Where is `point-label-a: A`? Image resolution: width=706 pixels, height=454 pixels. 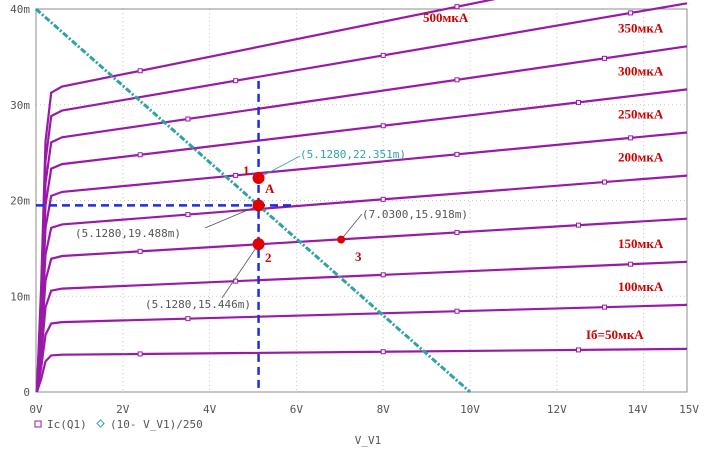
point-label-a: A is located at coordinates (270, 188).